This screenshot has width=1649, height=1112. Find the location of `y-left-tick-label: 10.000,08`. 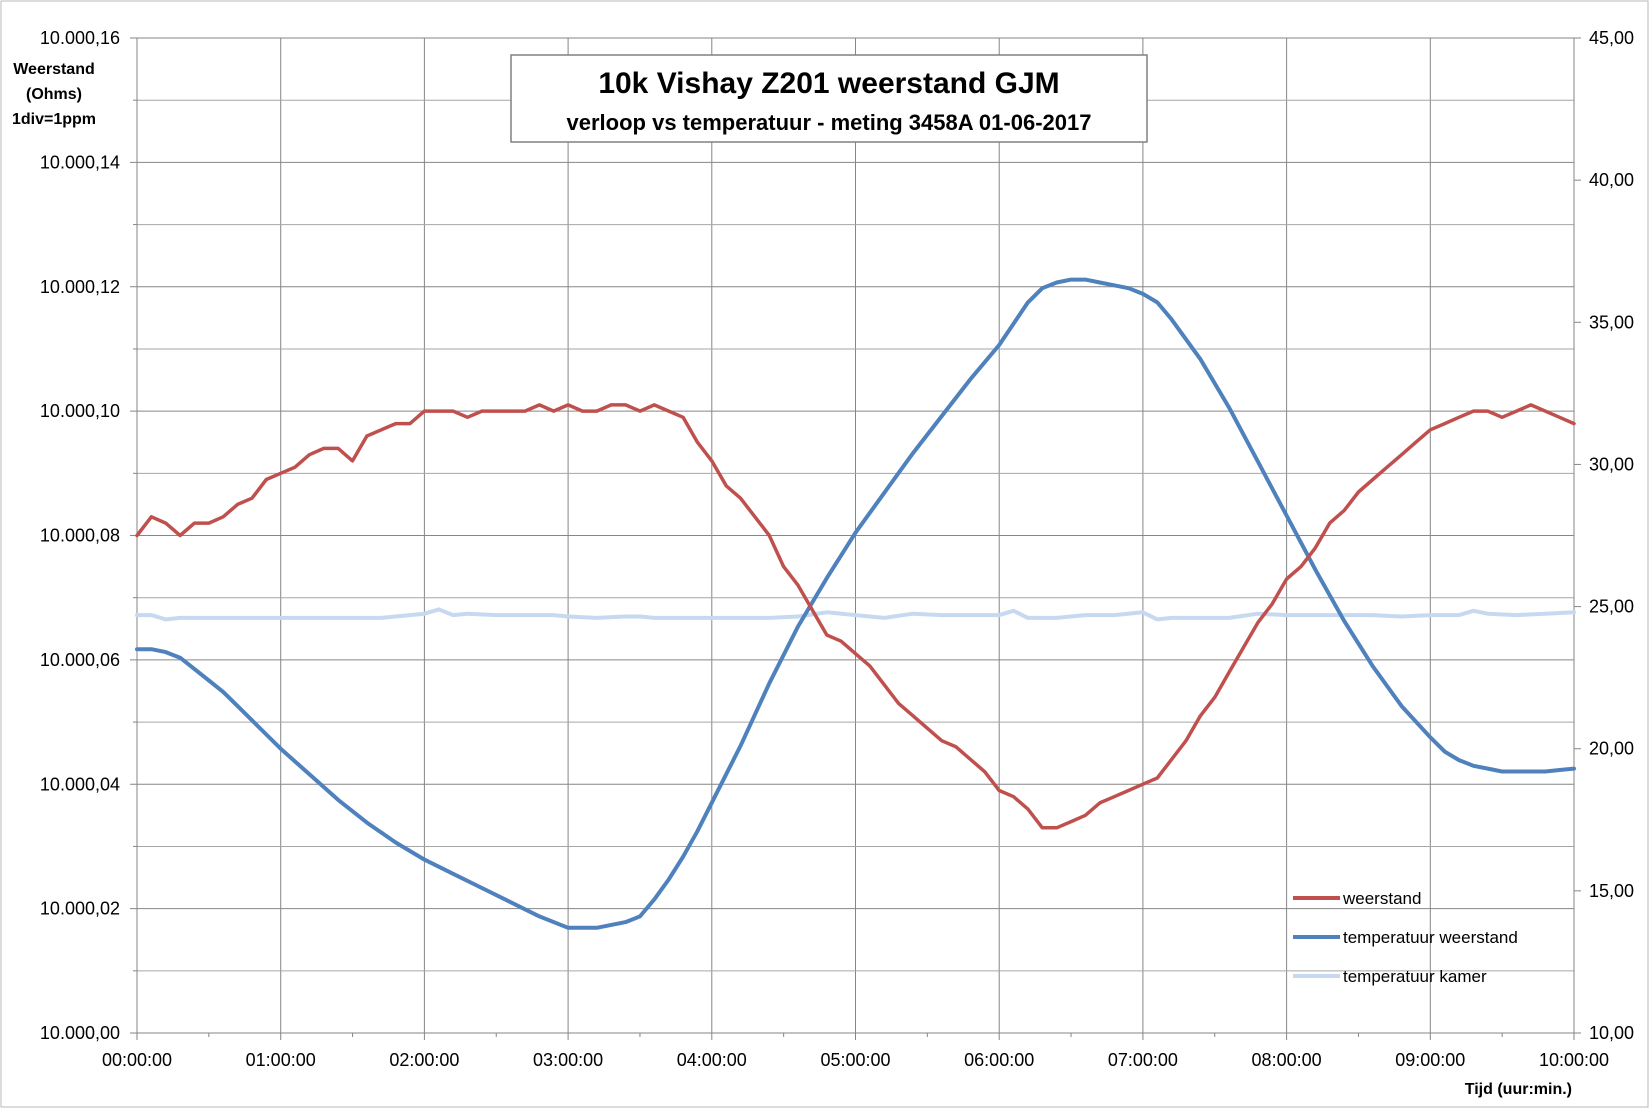

y-left-tick-label: 10.000,08 is located at coordinates (80, 536).